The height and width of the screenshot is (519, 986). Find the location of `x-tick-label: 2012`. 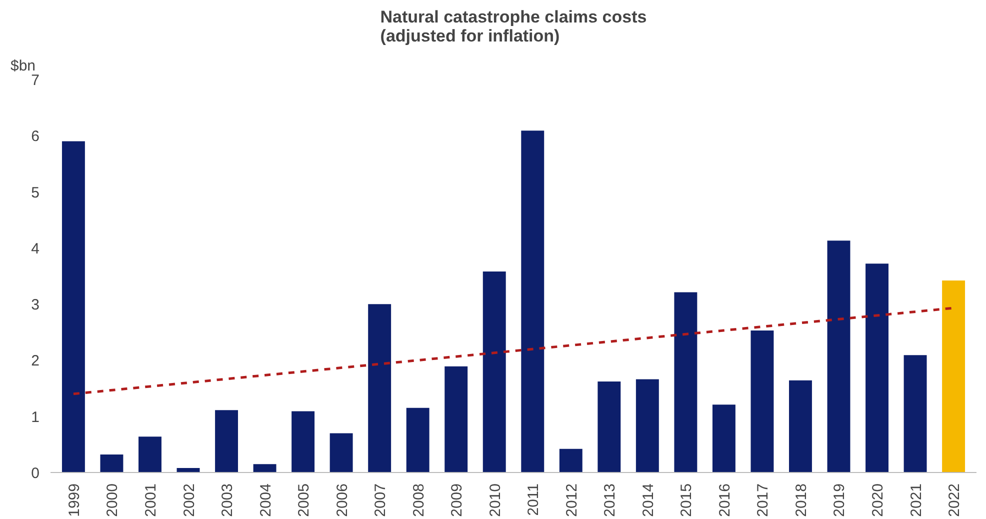

x-tick-label: 2012 is located at coordinates (571, 500).